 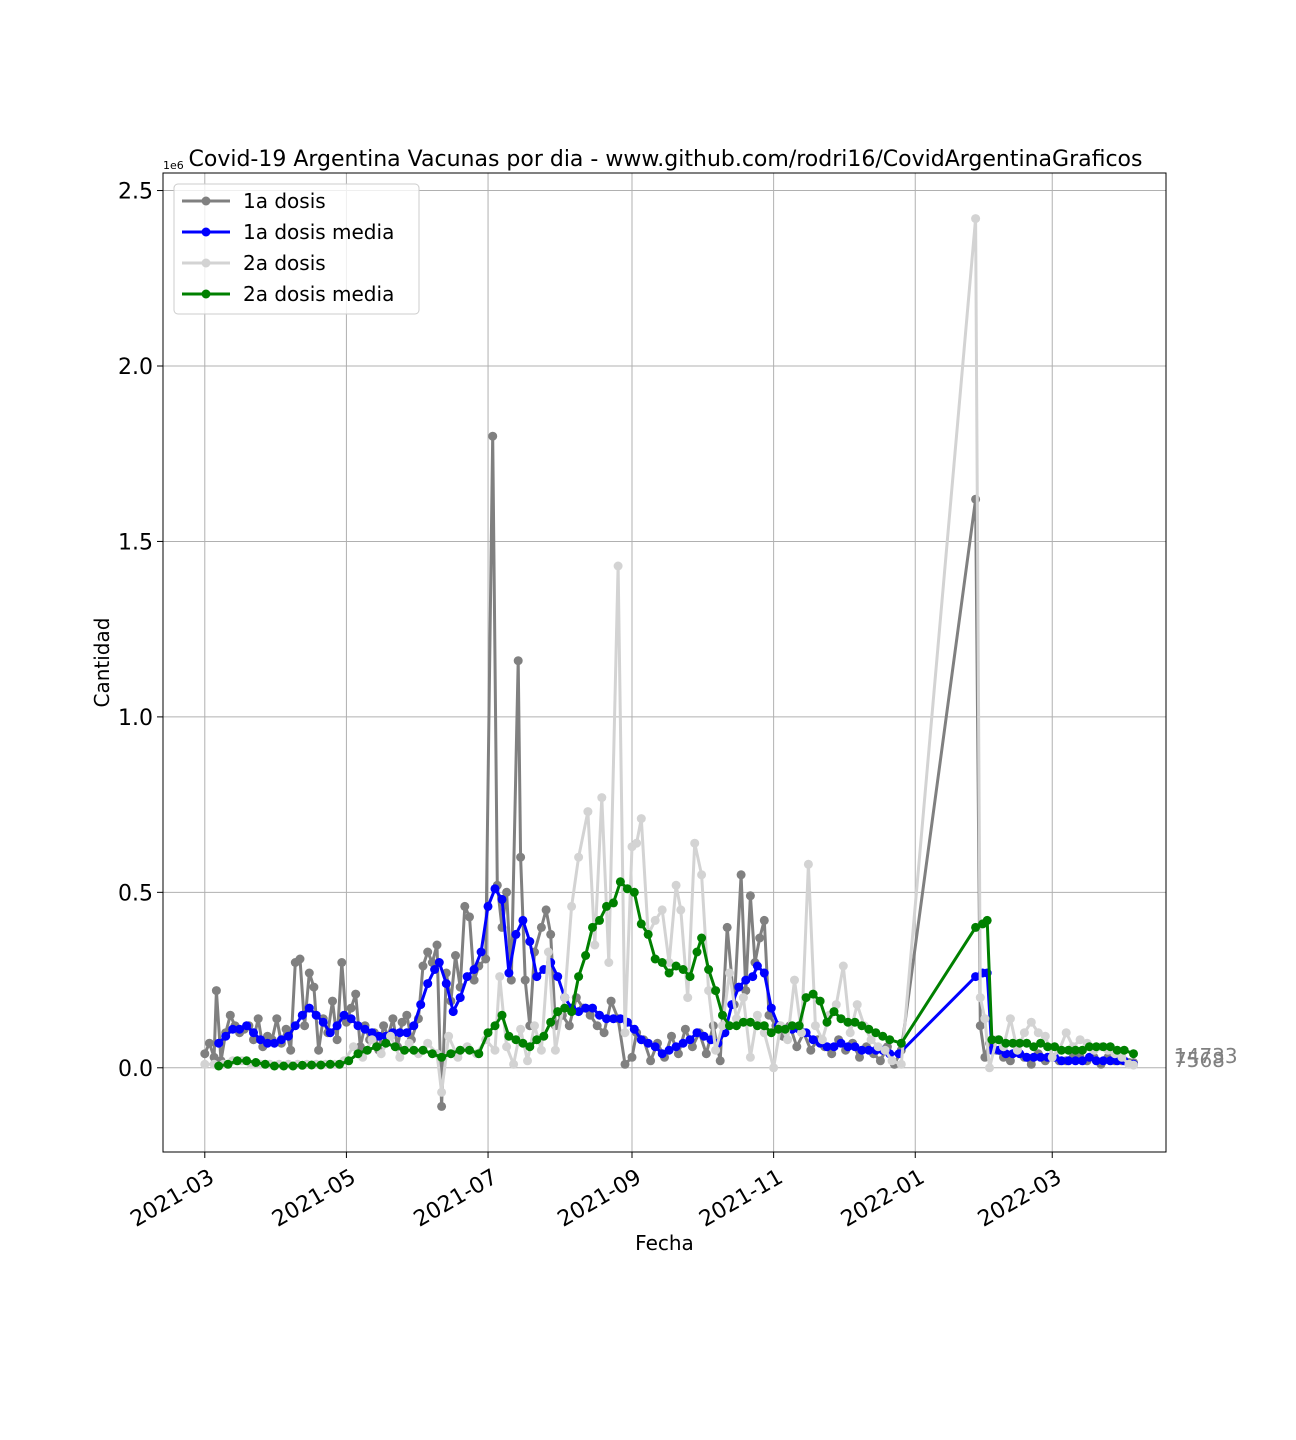 I want to click on legend-item: 1a dosis media, so click(x=288, y=232).